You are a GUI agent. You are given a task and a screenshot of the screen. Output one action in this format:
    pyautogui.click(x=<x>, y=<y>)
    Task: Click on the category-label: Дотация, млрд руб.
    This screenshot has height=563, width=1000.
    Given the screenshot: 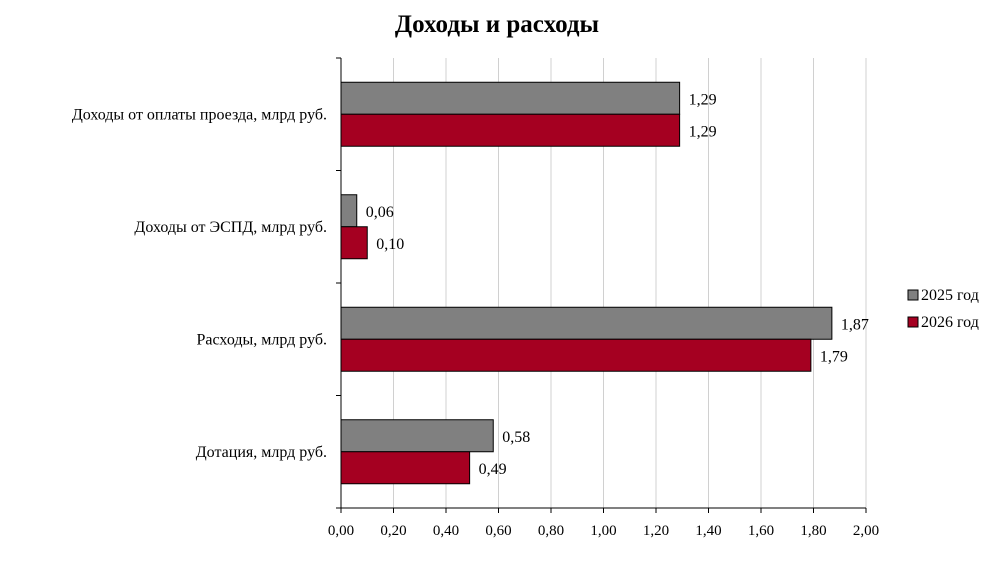 What is the action you would take?
    pyautogui.click(x=261, y=452)
    